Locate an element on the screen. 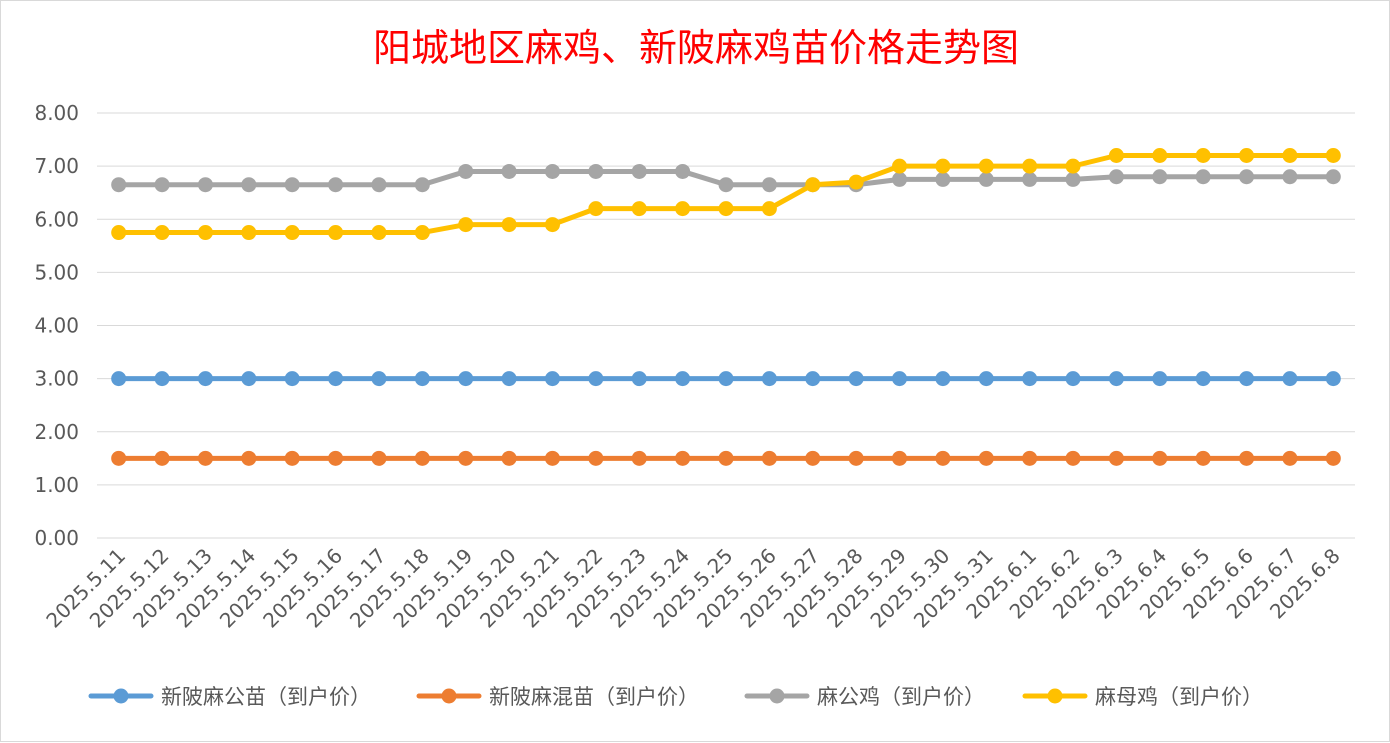  y-tick-label: 8.00 is located at coordinates (56, 113).